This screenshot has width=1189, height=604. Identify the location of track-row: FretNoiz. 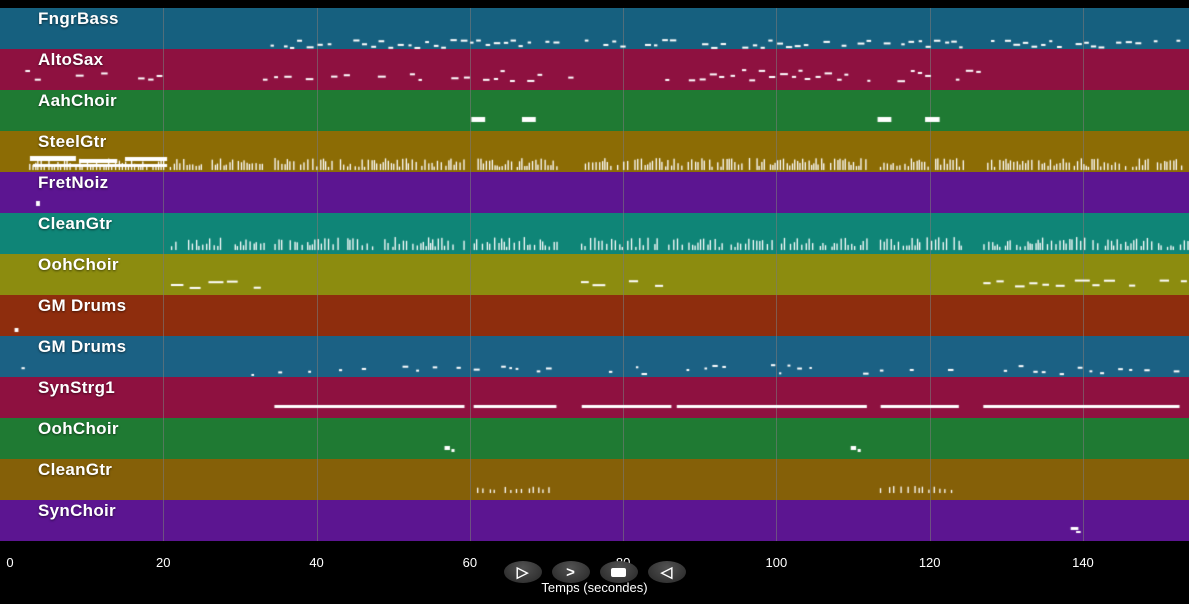
(594, 192).